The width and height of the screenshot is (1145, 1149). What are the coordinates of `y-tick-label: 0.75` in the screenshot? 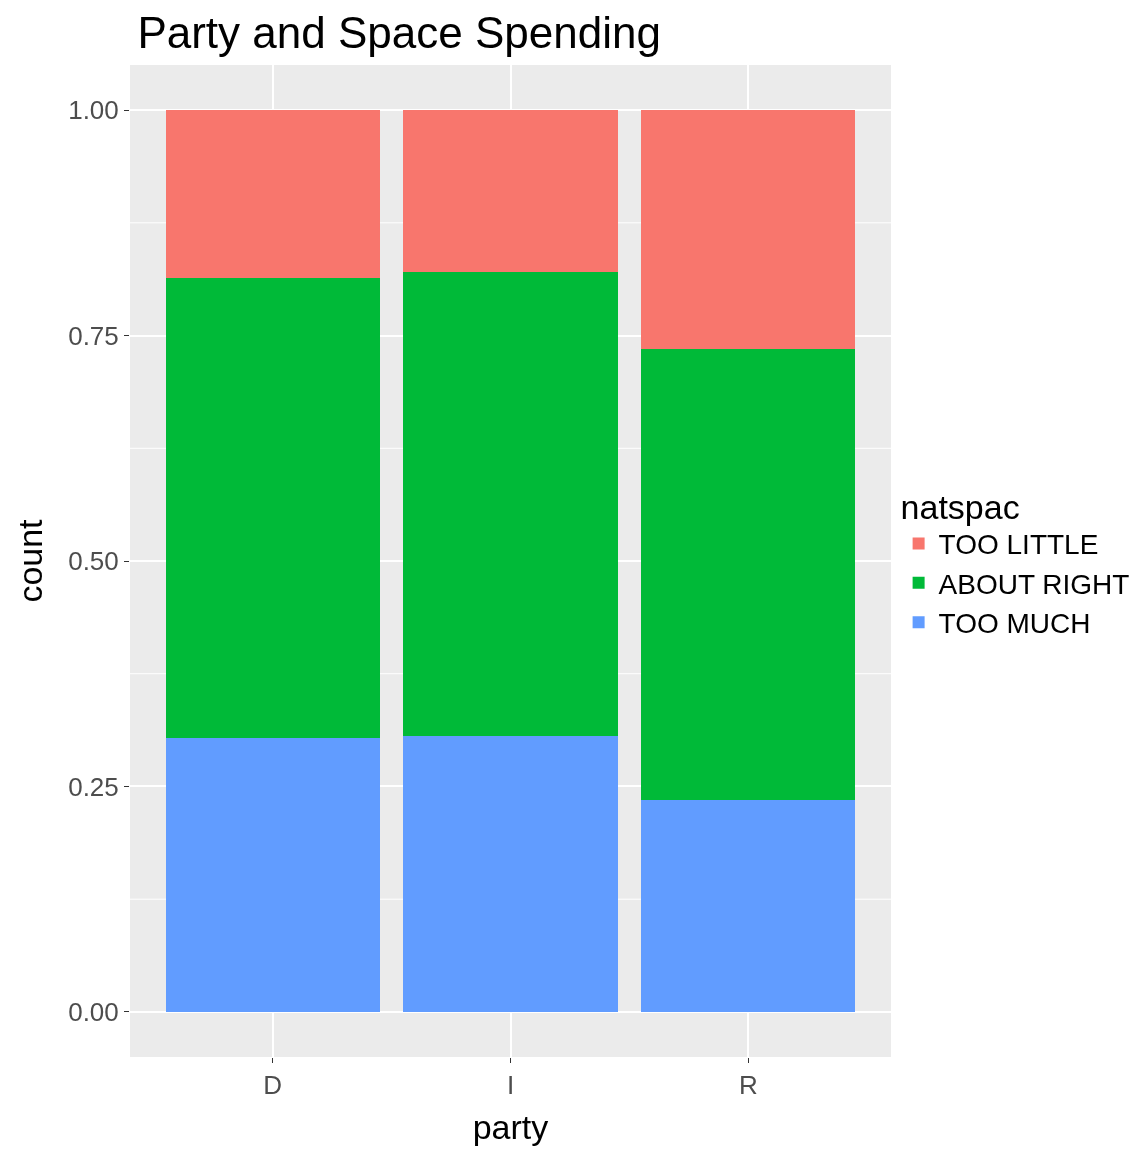 It's located at (93, 335).